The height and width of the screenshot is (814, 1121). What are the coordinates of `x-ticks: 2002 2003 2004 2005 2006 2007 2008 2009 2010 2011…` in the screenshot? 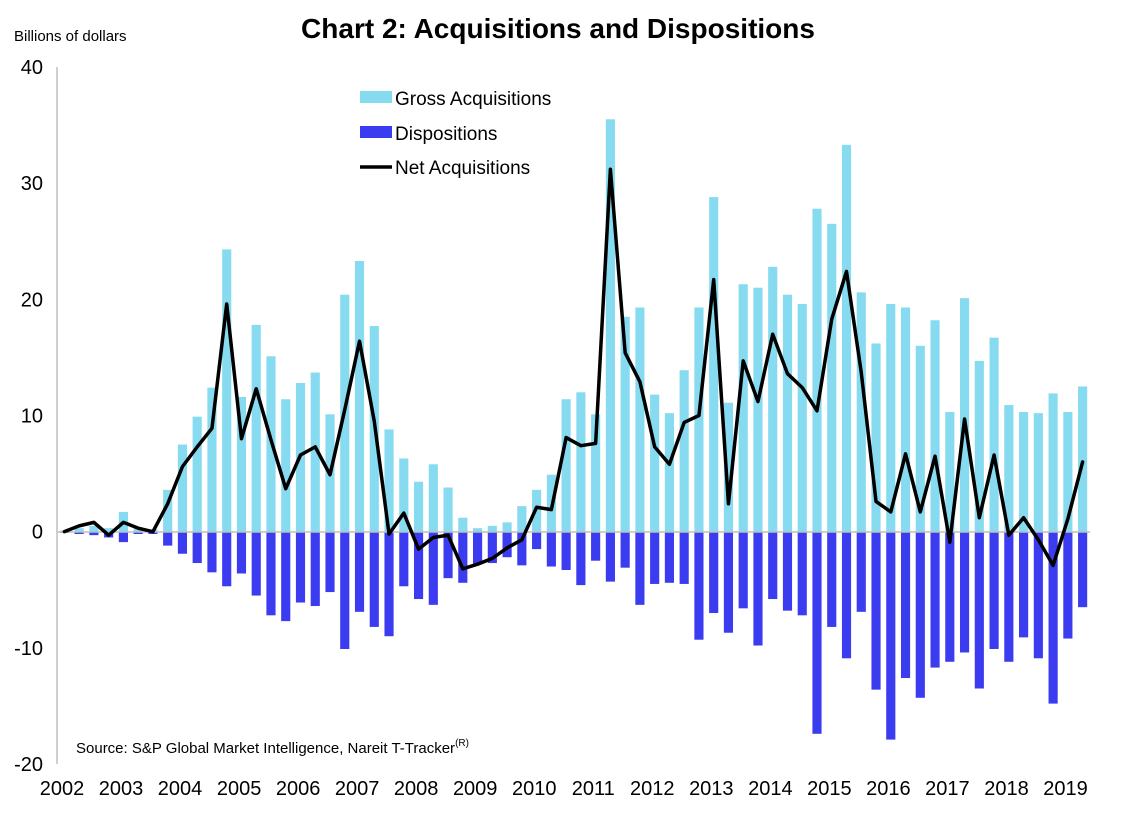 It's located at (564, 789).